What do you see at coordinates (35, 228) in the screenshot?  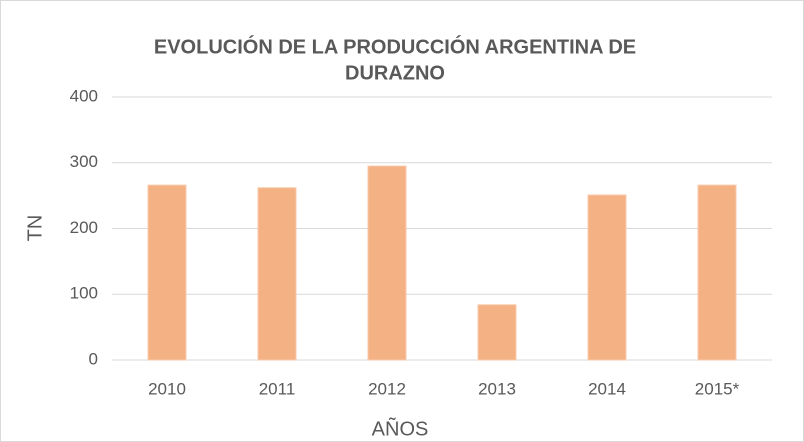 I see `y-axis-label: TN` at bounding box center [35, 228].